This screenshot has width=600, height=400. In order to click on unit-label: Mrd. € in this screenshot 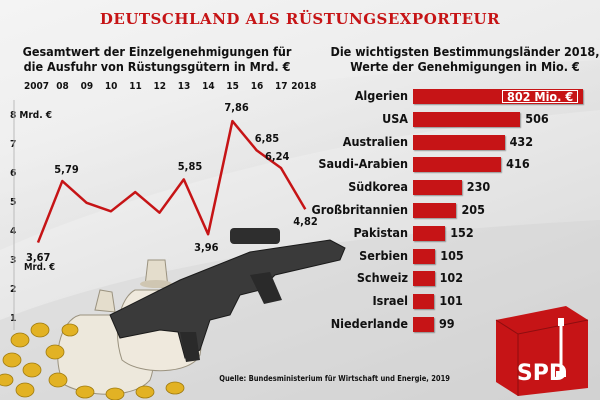, I will do `click(40, 267)`.